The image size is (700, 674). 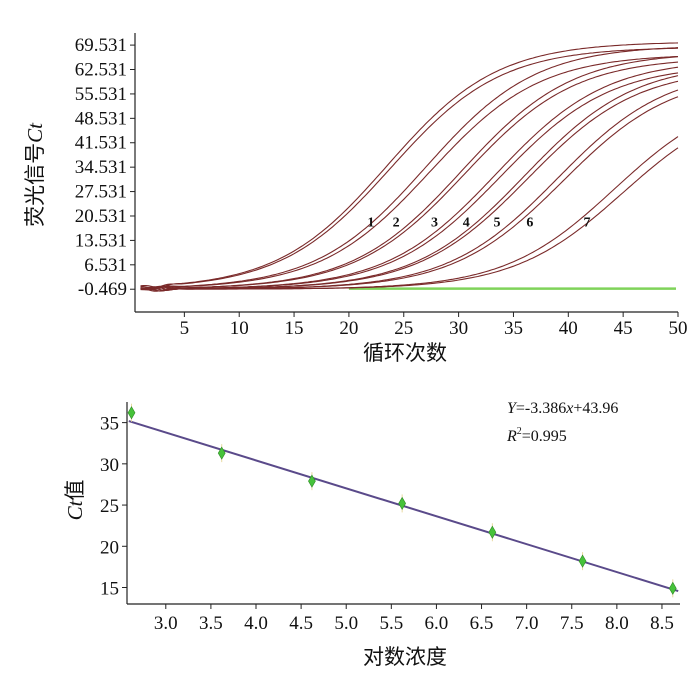 I want to click on eq-rest: =-3.386, so click(x=541, y=408).